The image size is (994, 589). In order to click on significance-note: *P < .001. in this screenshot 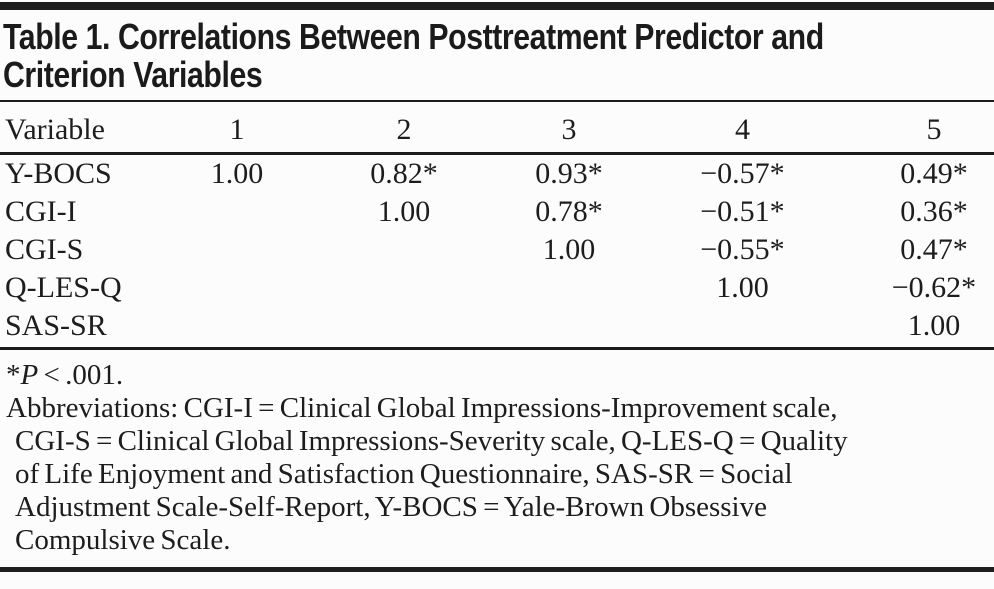, I will do `click(497, 375)`.